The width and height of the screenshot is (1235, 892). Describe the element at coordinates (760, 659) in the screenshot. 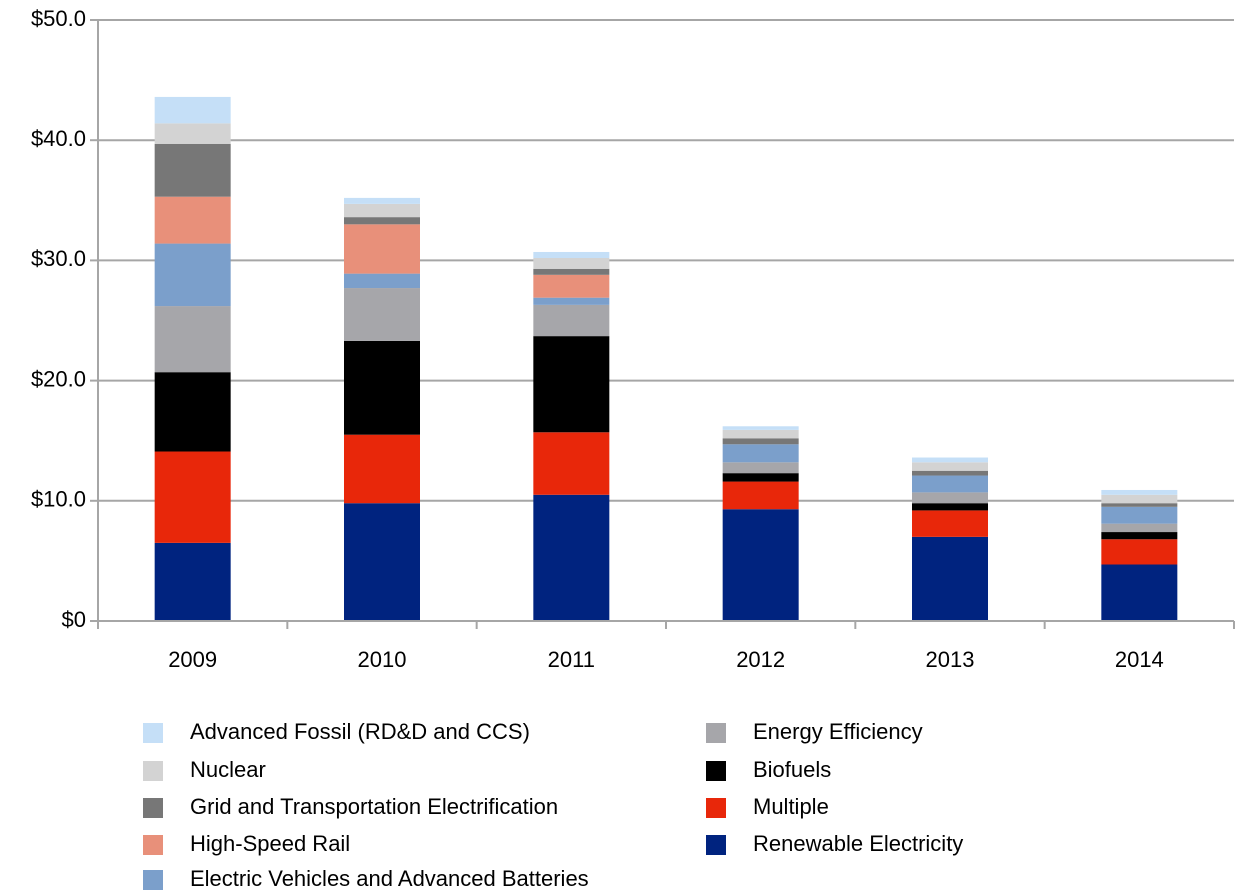

I see `x-tick-label: 2012` at that location.